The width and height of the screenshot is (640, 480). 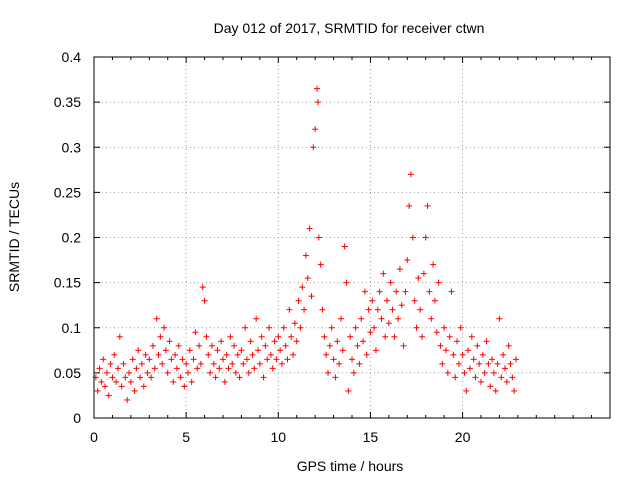 I want to click on x-tick-label: 20, so click(x=463, y=437).